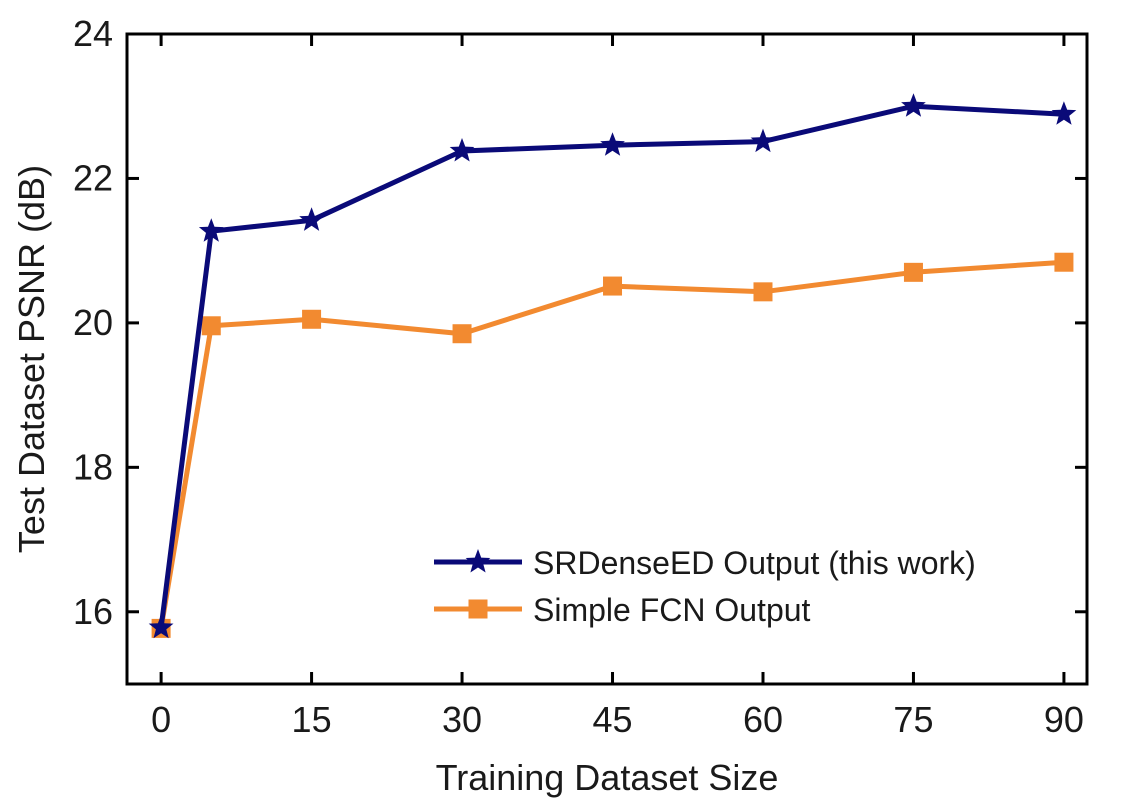  What do you see at coordinates (754, 563) in the screenshot?
I see `legend-label: SRDenseED Output (this work)` at bounding box center [754, 563].